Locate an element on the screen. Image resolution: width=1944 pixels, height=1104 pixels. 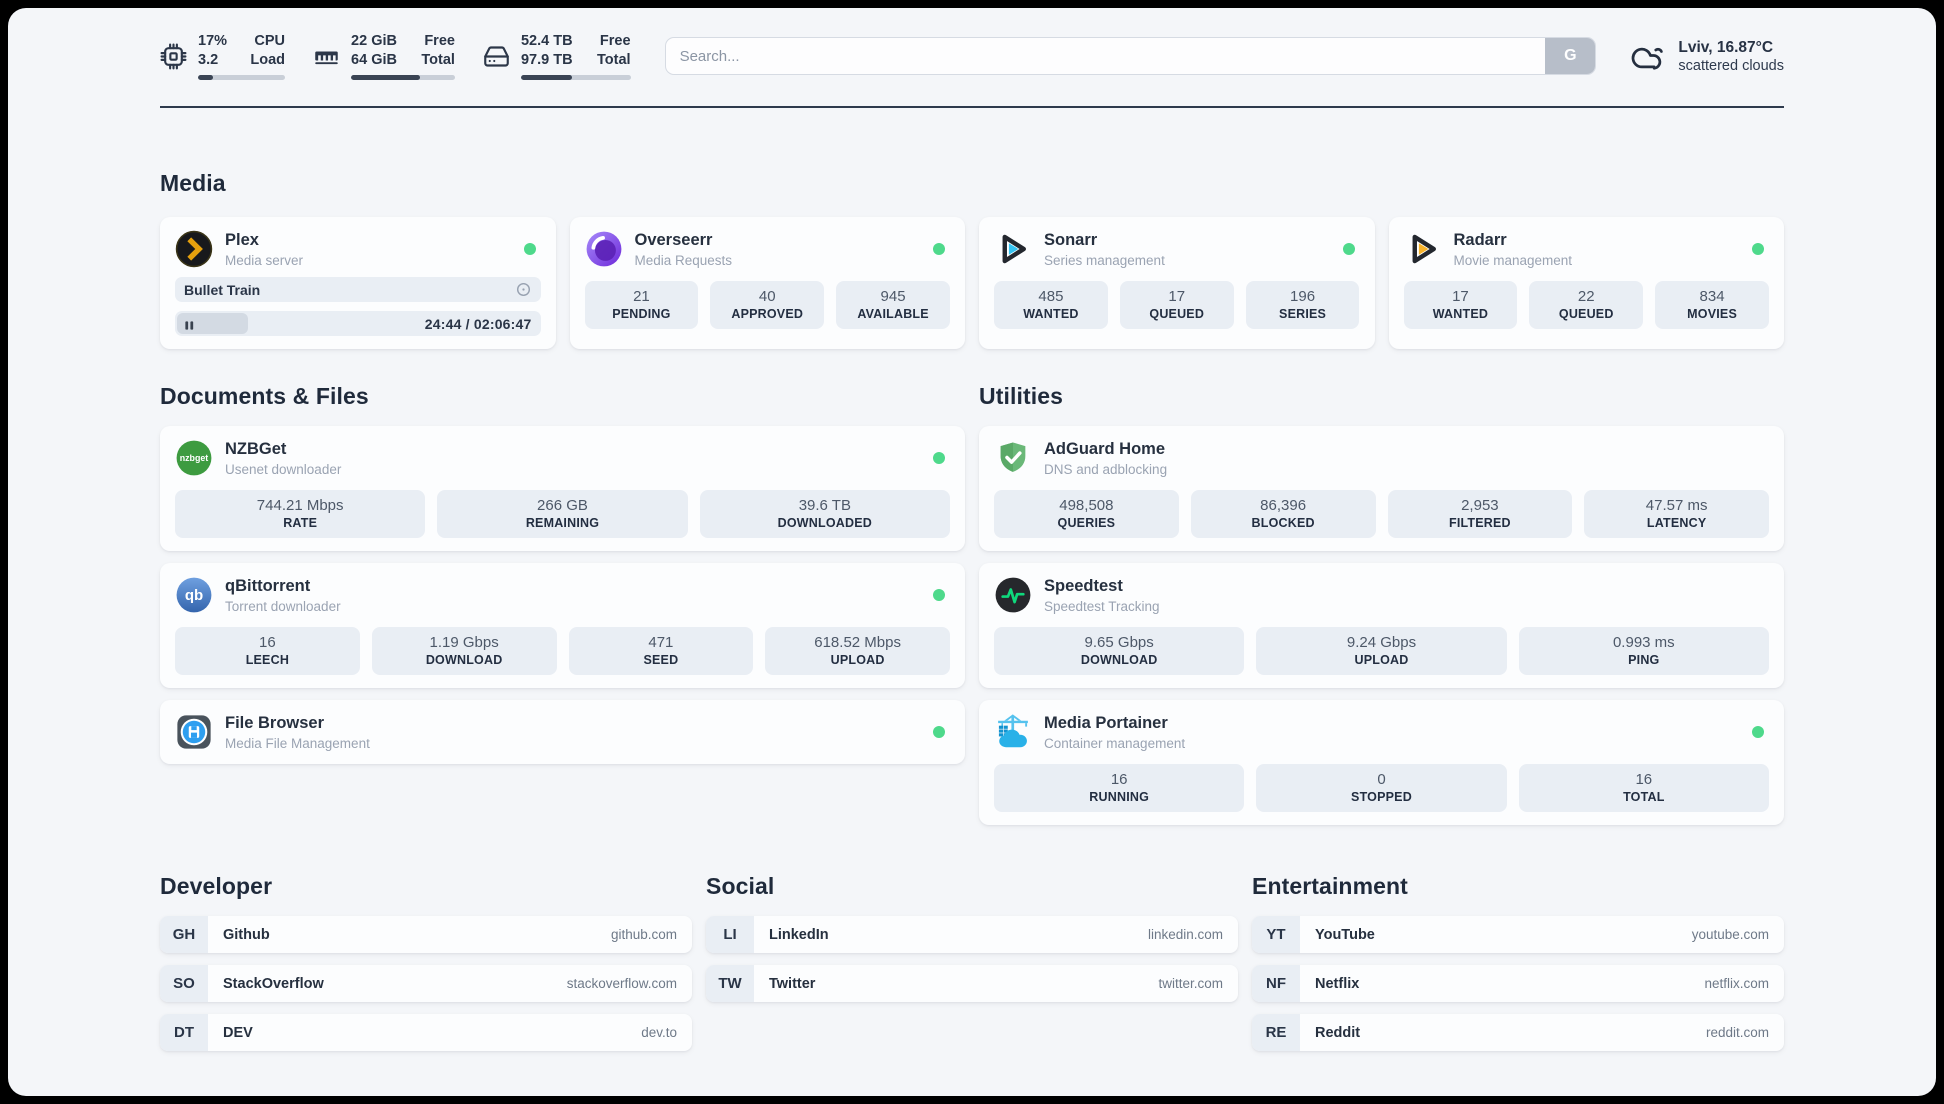
stat-downloaded: 39.6 TB DOWNLOADED is located at coordinates (824, 514).